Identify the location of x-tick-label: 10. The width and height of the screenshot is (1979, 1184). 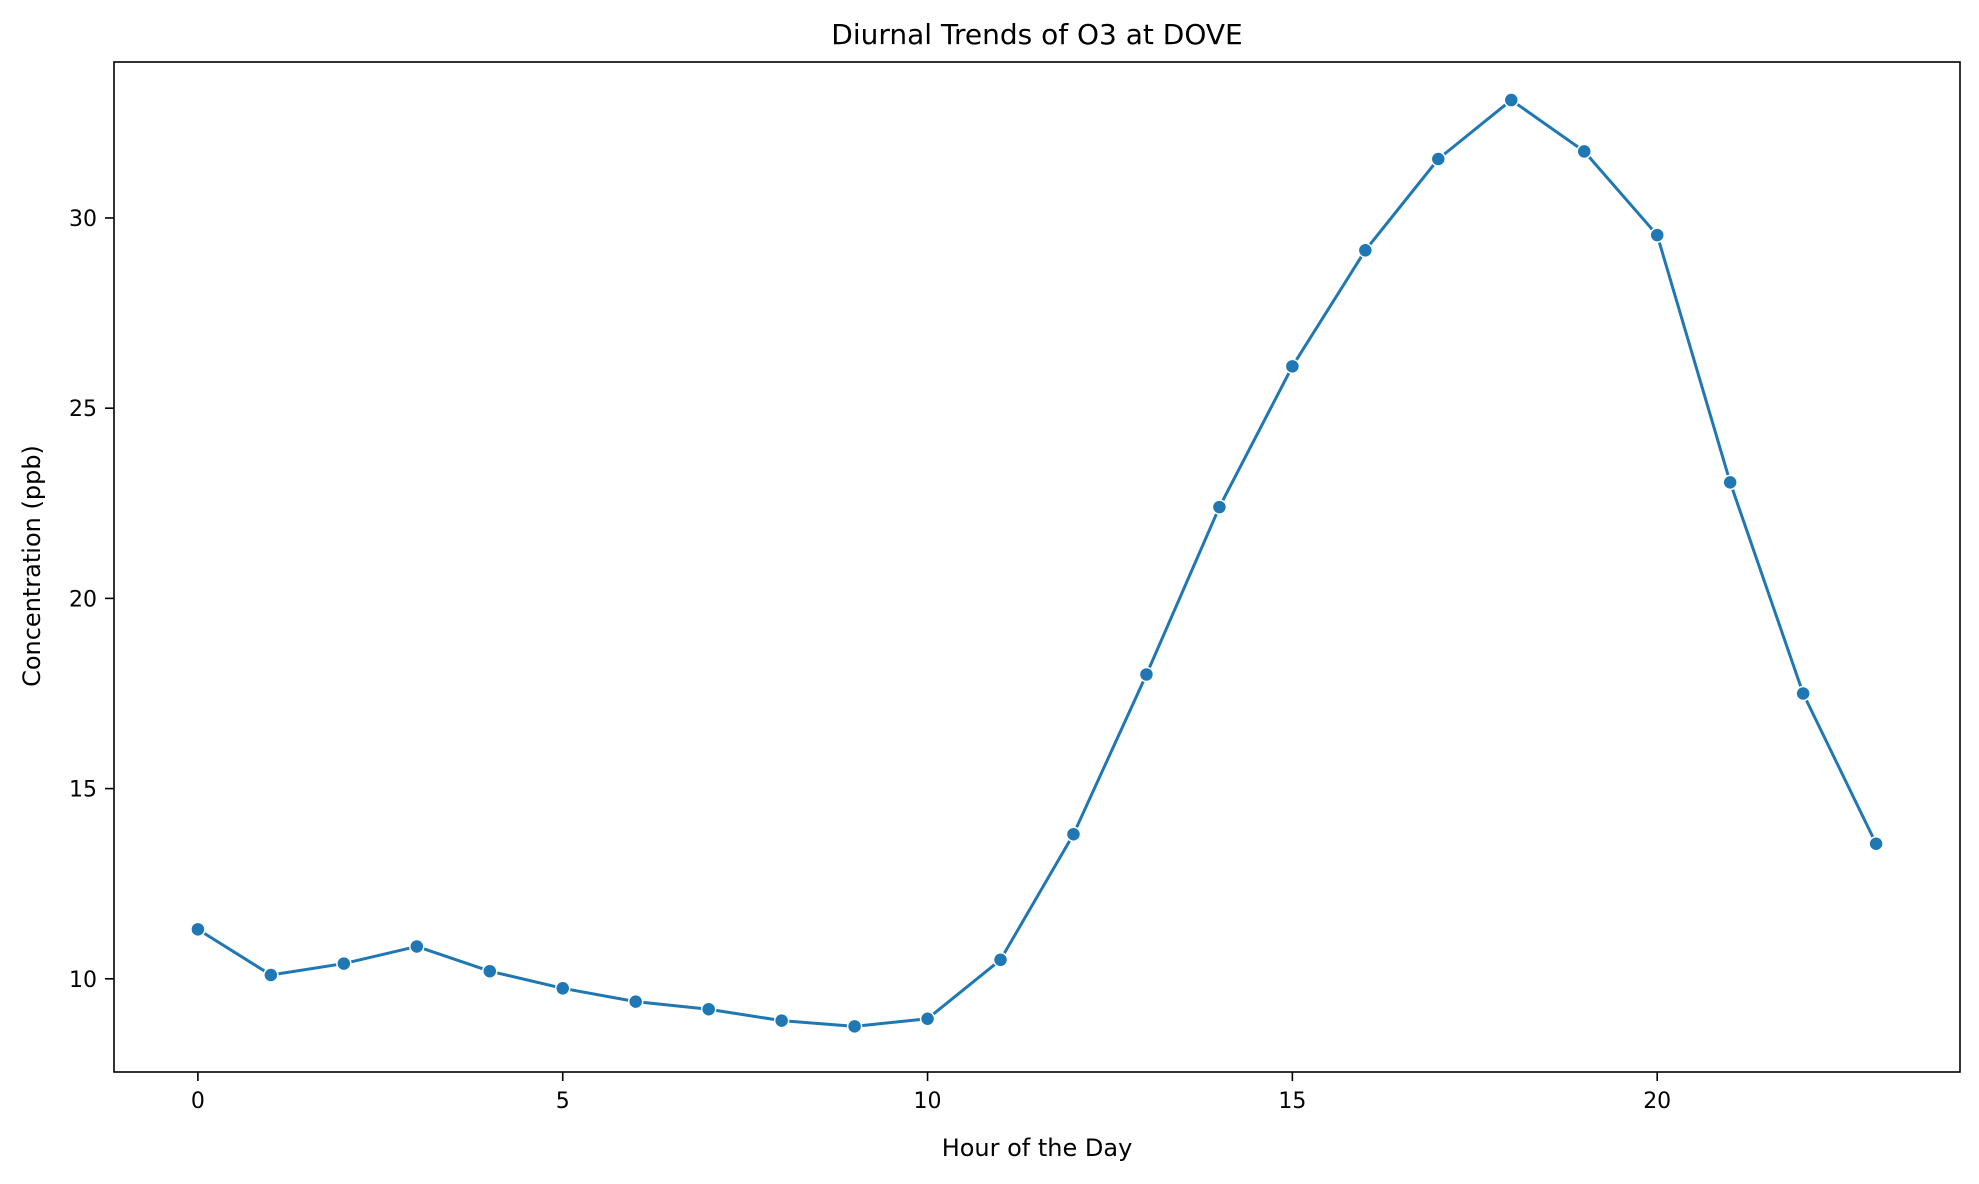
(928, 1101).